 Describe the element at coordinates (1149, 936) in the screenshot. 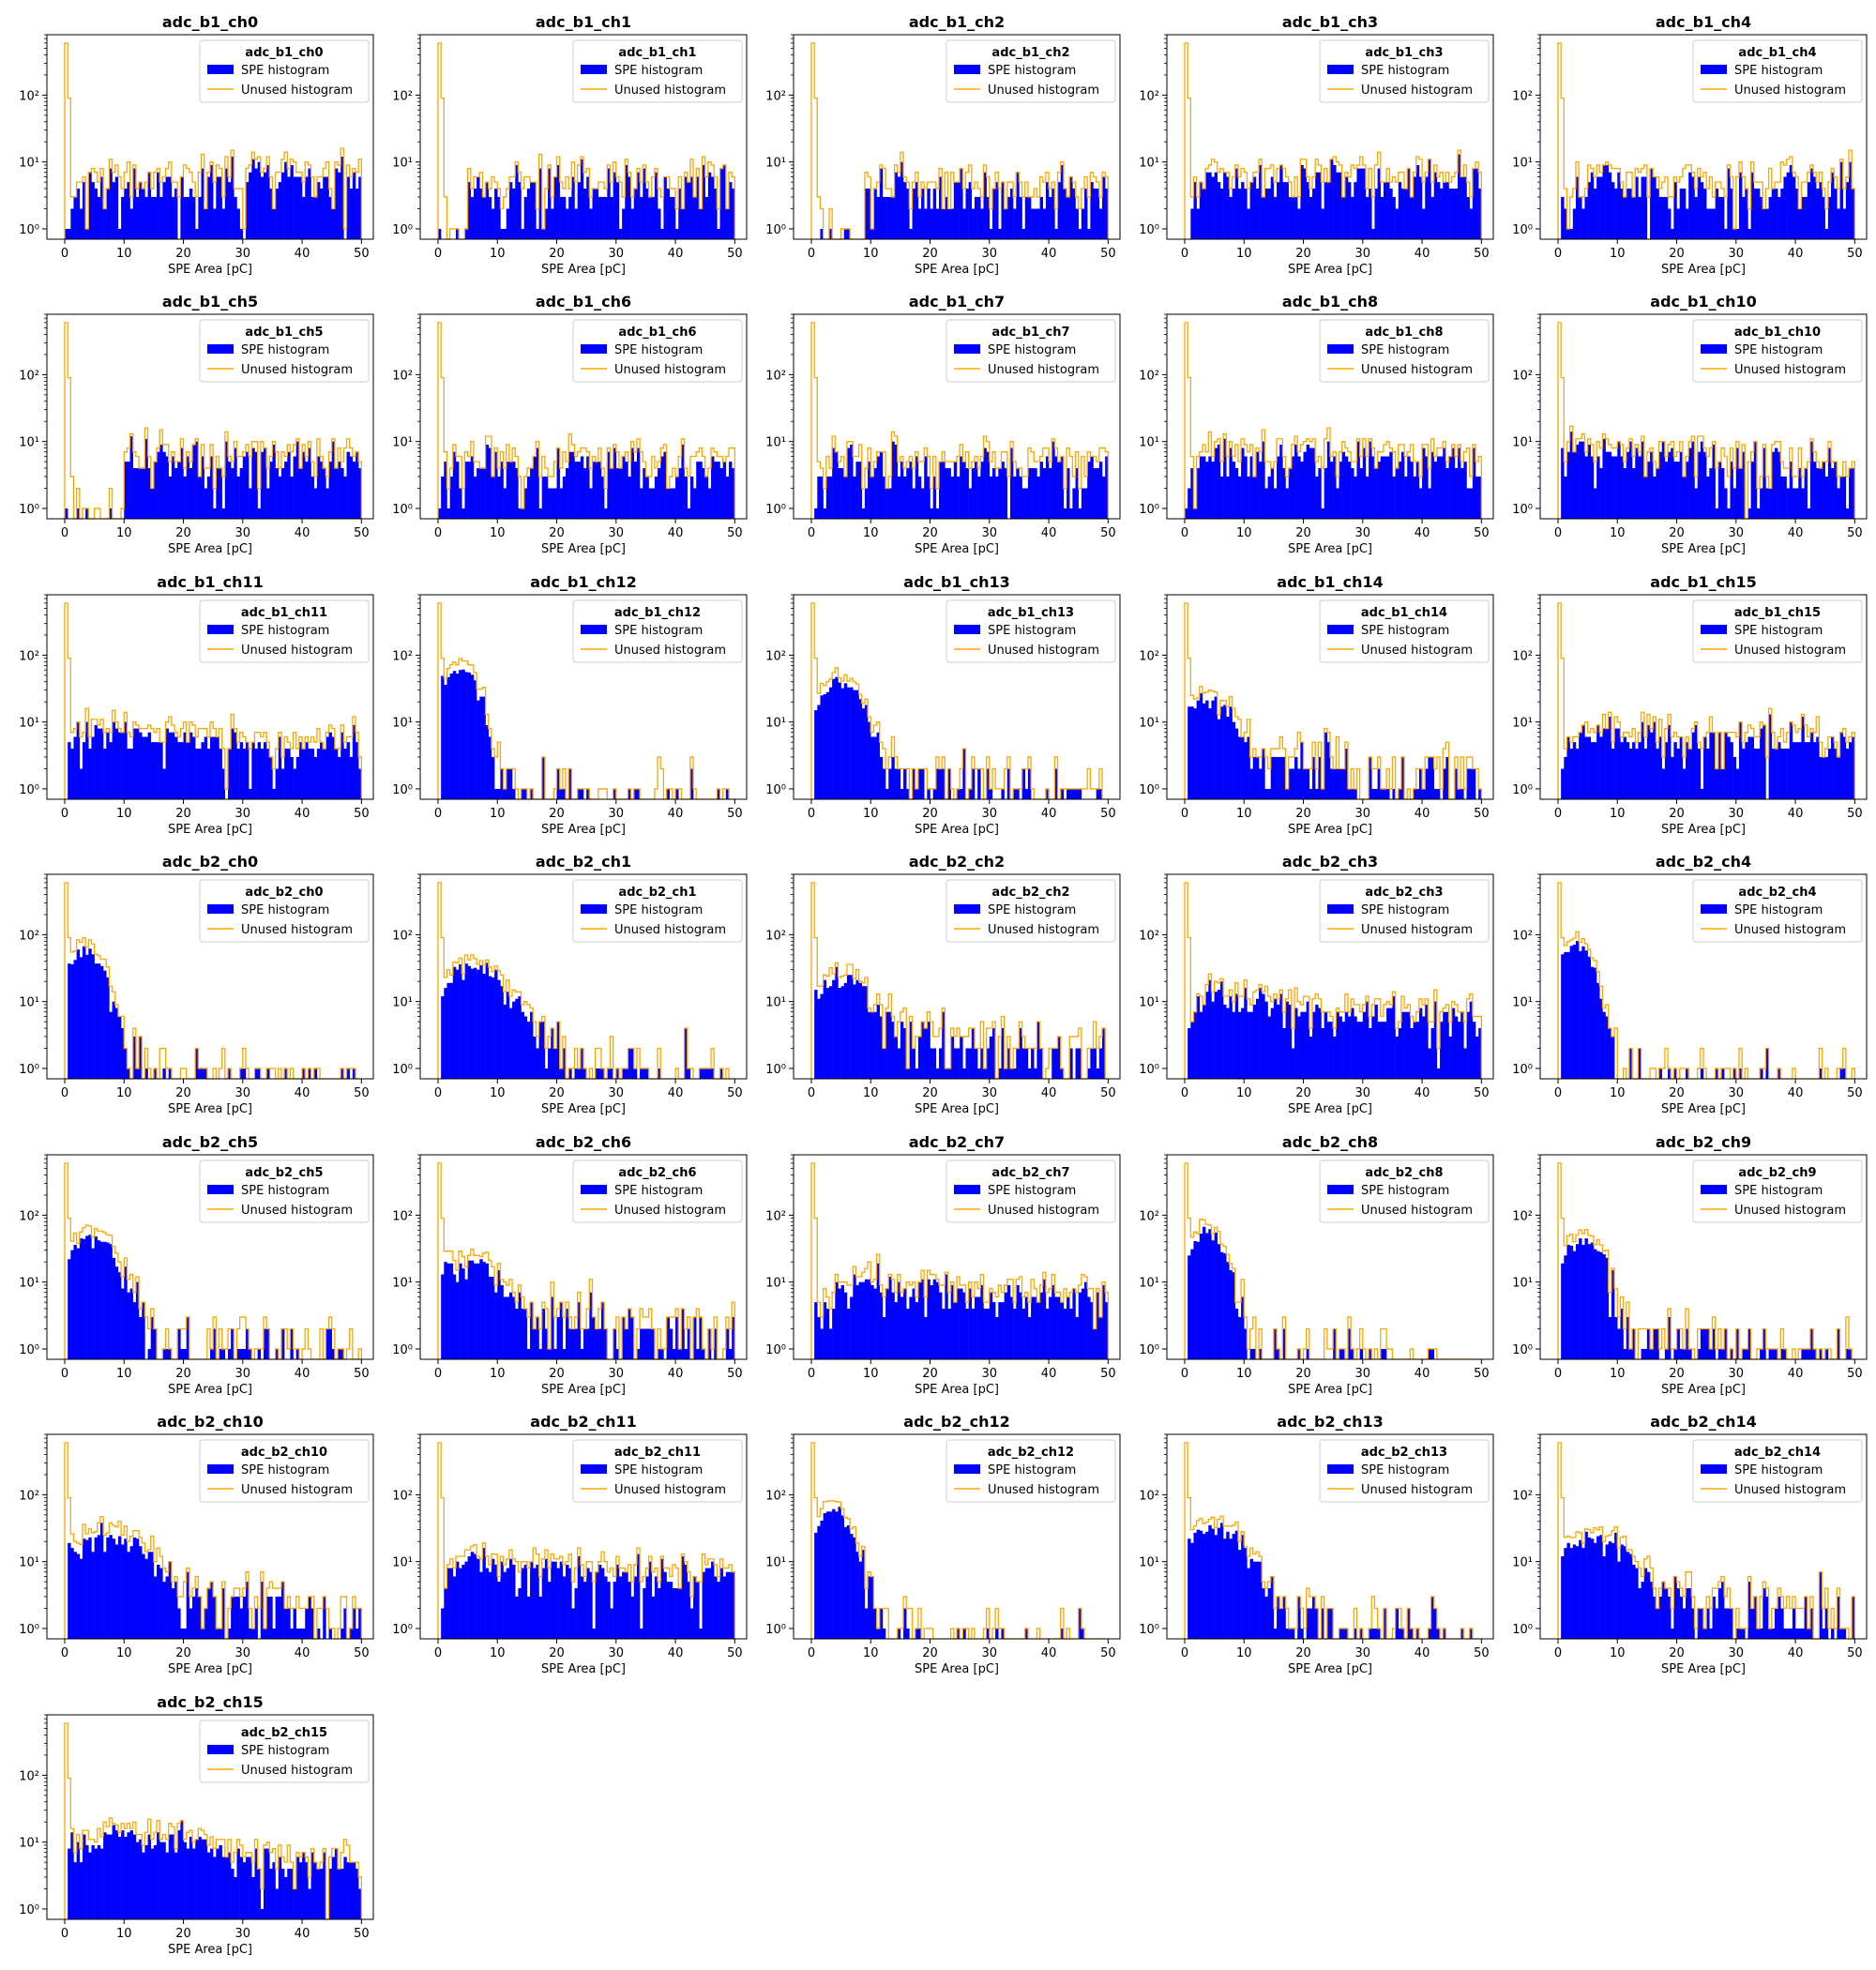

I see `y-tick-label: 10²` at that location.